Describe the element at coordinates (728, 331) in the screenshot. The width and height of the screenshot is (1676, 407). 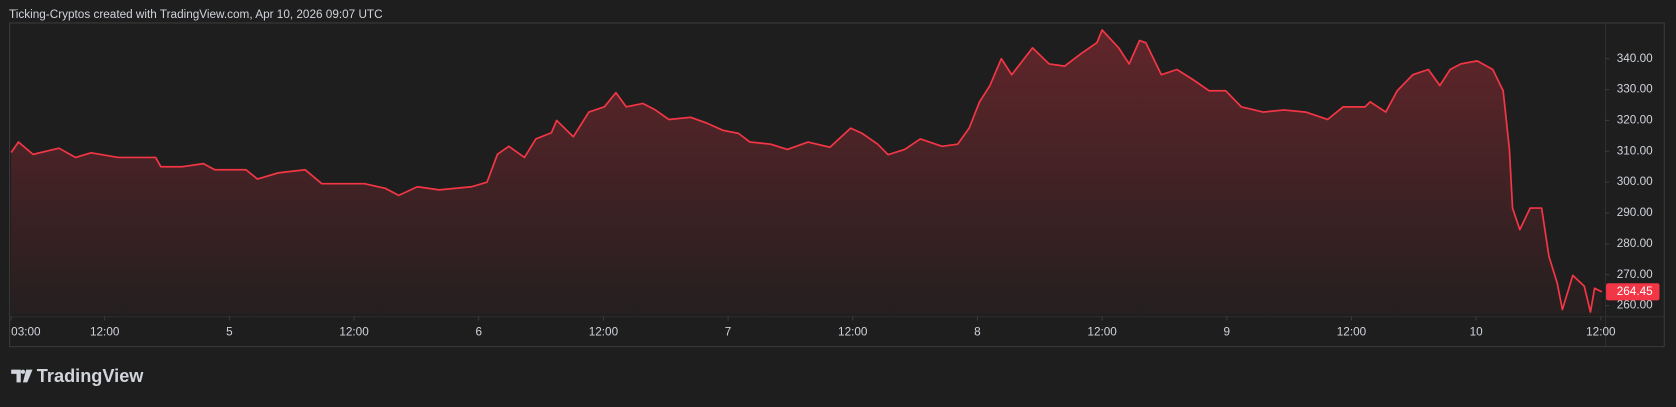
I see `x-tick-label: 7` at that location.